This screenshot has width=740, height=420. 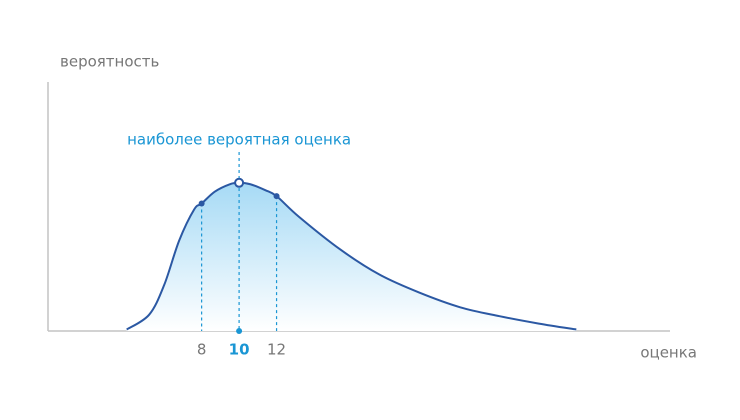 What do you see at coordinates (668, 353) in the screenshot?
I see `x-axis-label: оценка` at bounding box center [668, 353].